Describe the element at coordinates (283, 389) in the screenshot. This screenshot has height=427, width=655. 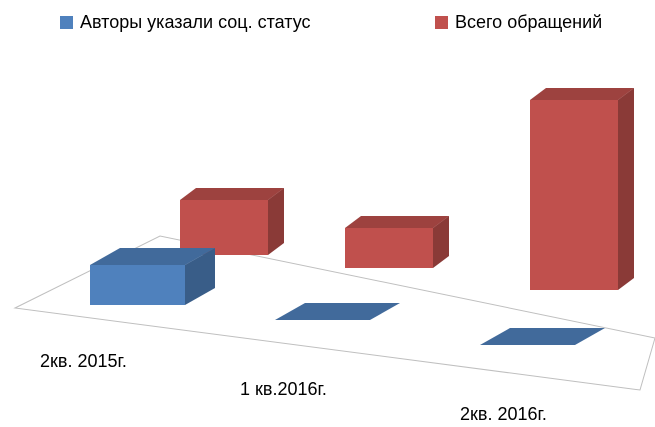
I see `x-tick-label: 1 кв.2016г.` at that location.